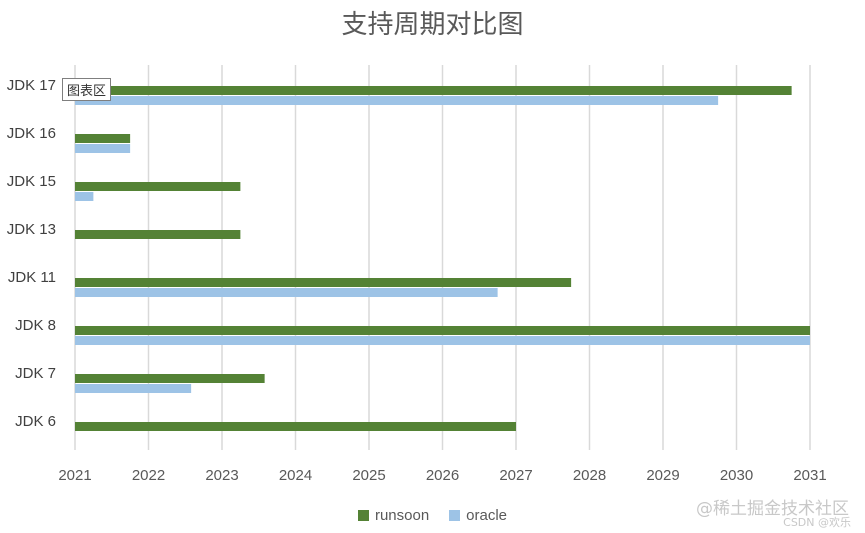 Image resolution: width=865 pixels, height=533 pixels. What do you see at coordinates (432, 25) in the screenshot?
I see `chart-title: 支持周期对比图` at bounding box center [432, 25].